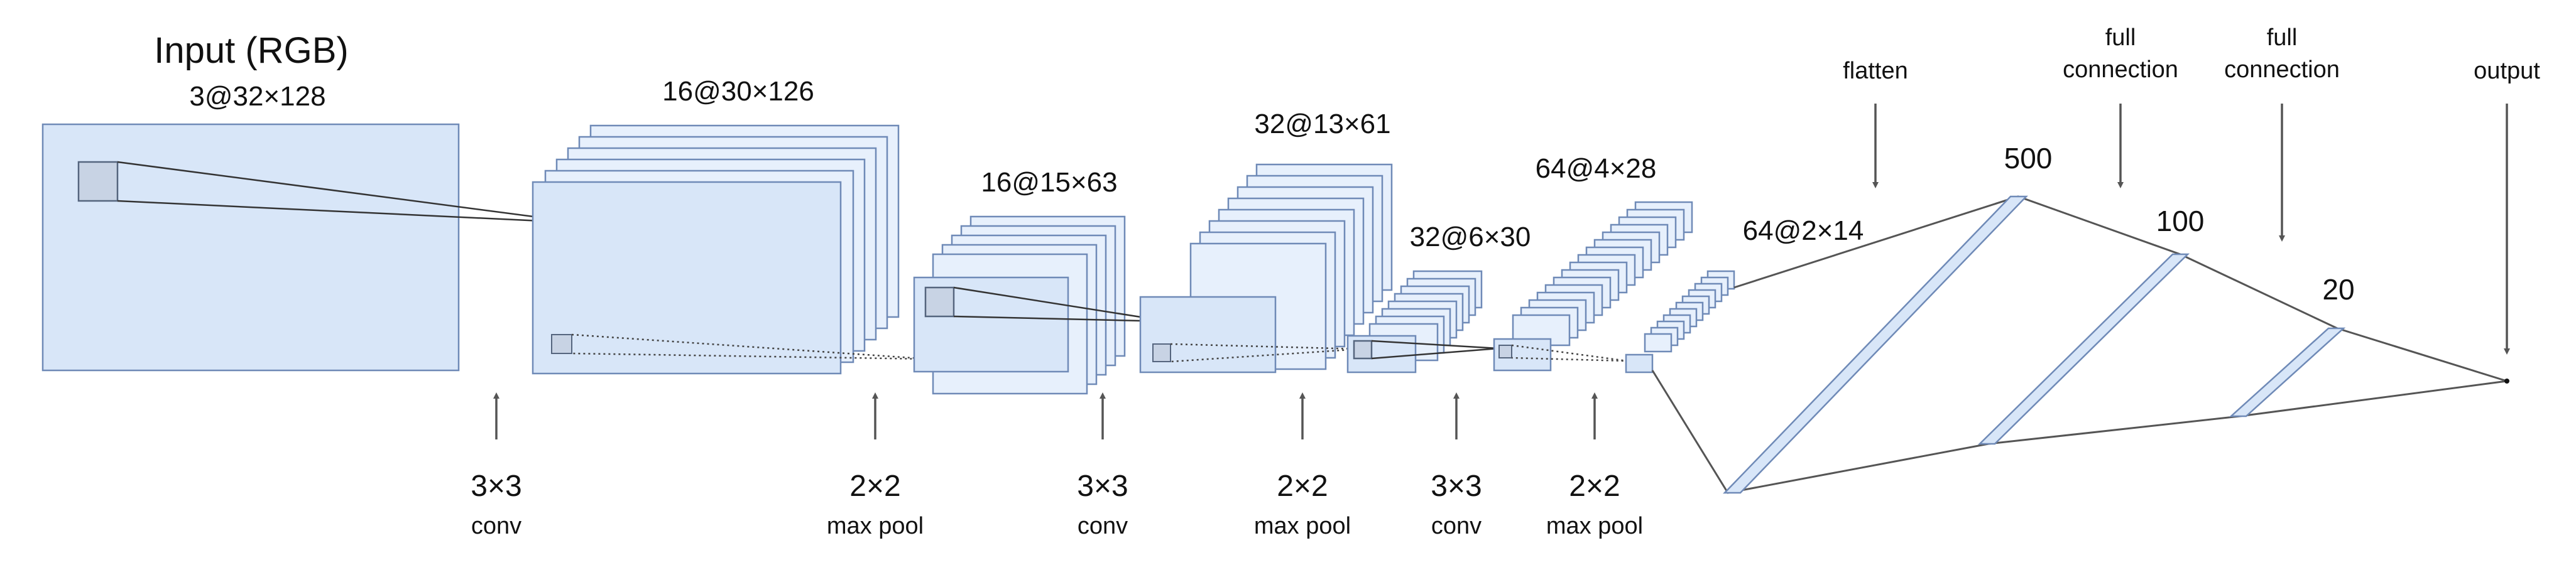 This screenshot has width=2576, height=565. Describe the element at coordinates (1804, 230) in the screenshot. I see `pool3-size-label: 64@2×14` at that location.